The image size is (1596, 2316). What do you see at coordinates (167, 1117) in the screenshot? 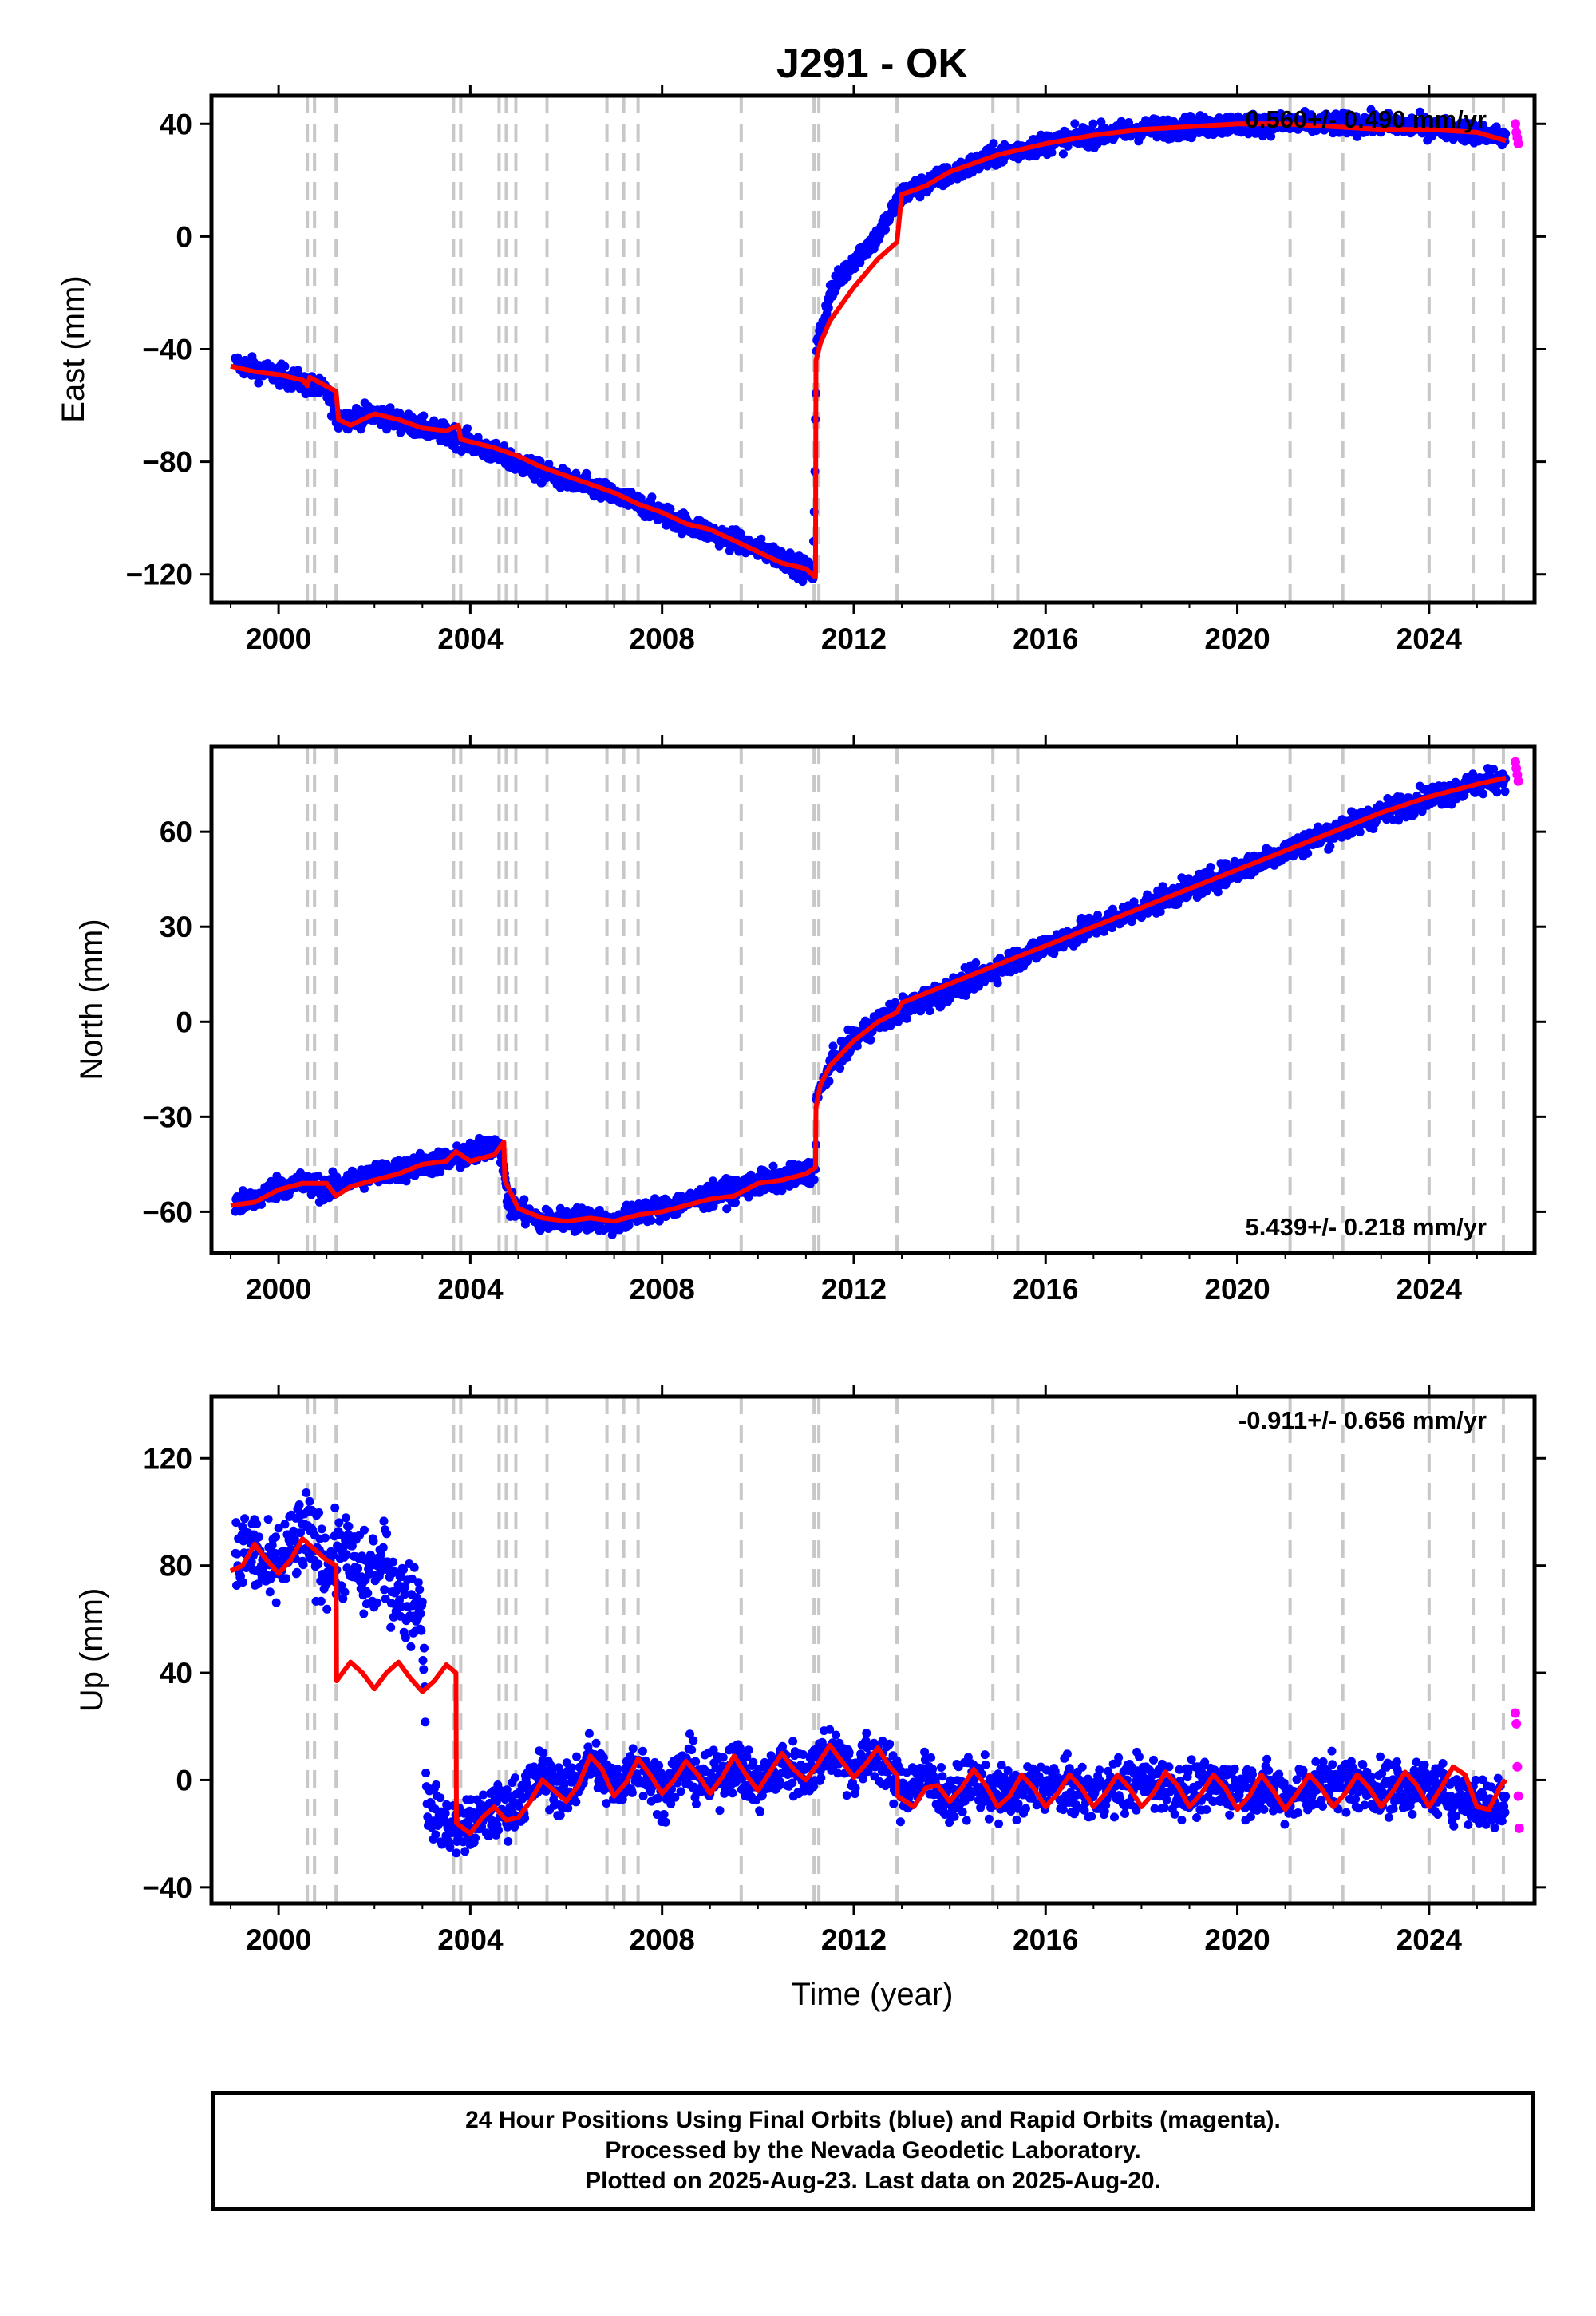
I see `y-tick-label: −30` at bounding box center [167, 1117].